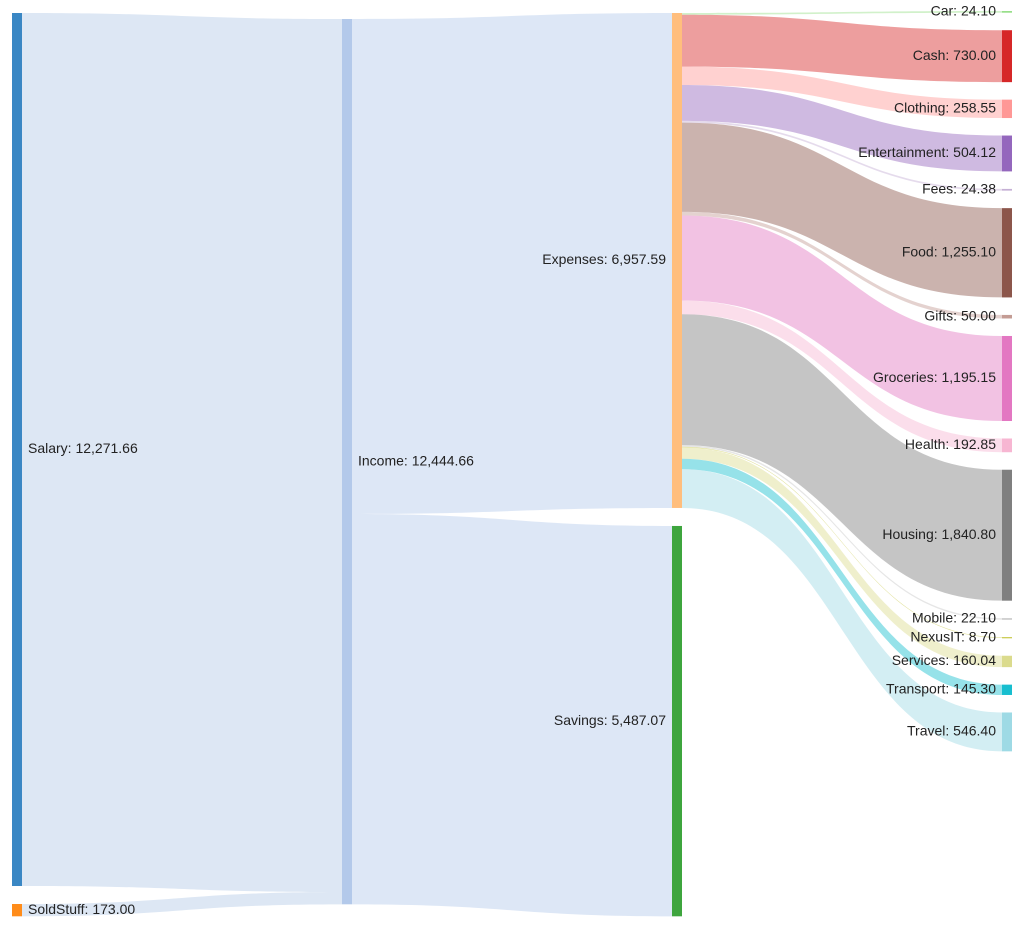  Describe the element at coordinates (81, 909) in the screenshot. I see `node-label-soldstuff: SoldStuff: 173.00` at that location.